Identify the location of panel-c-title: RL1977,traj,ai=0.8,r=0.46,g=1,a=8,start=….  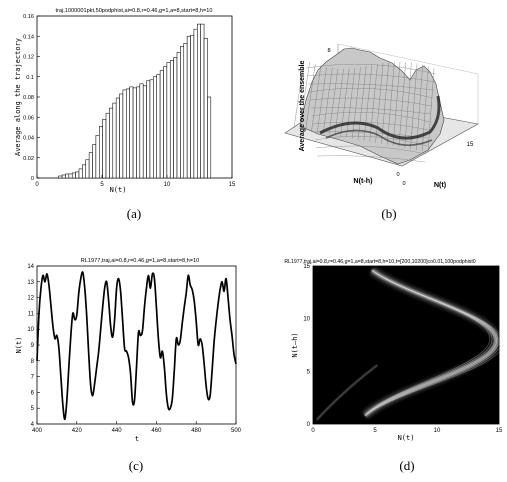
(140, 261).